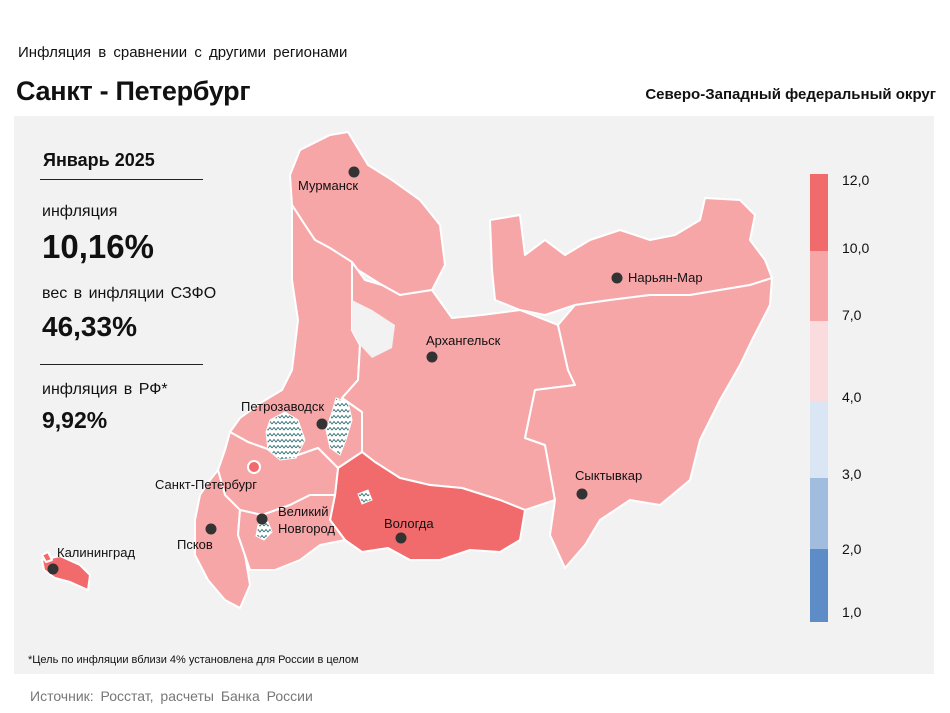  I want to click on city-label-arkhangelsk: Архангельск, so click(463, 340).